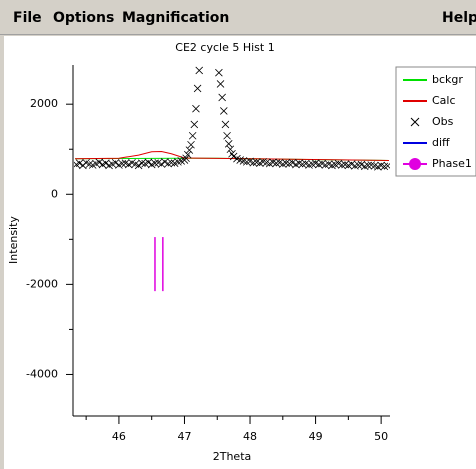 This screenshot has width=476, height=469. Describe the element at coordinates (250, 436) in the screenshot. I see `x-tick-label: 48` at that location.